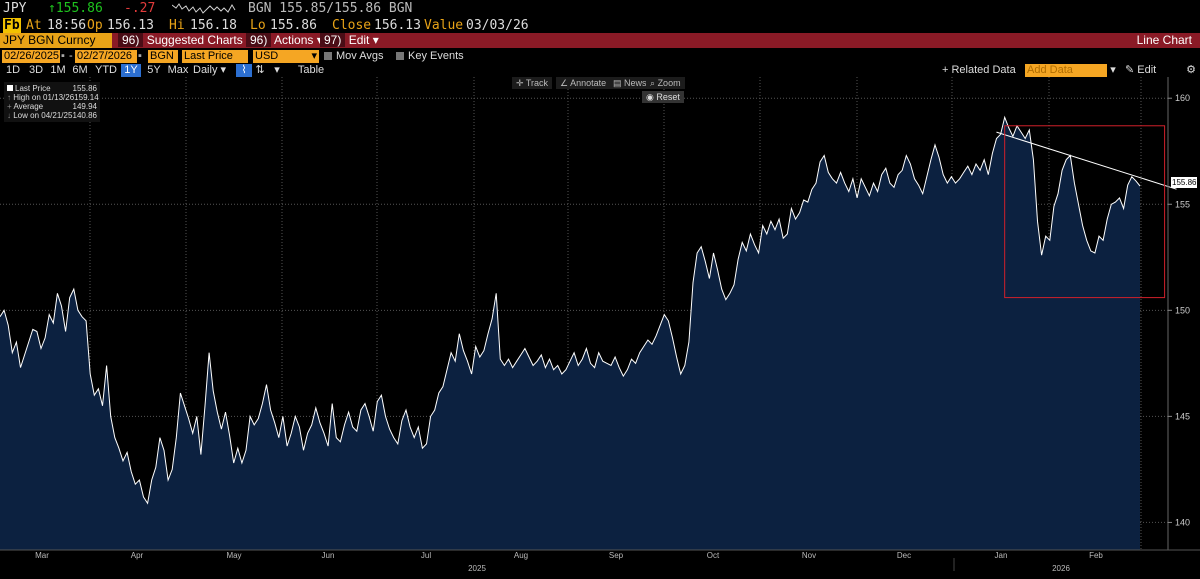 This screenshot has width=1200, height=579. Describe the element at coordinates (131, 70) in the screenshot. I see `range-button-1y: 1Y` at that location.